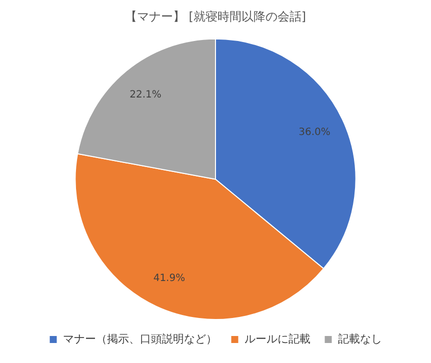 This screenshot has width=431, height=363. Describe the element at coordinates (146, 95) in the screenshot. I see `data-label: 22.1%` at that location.